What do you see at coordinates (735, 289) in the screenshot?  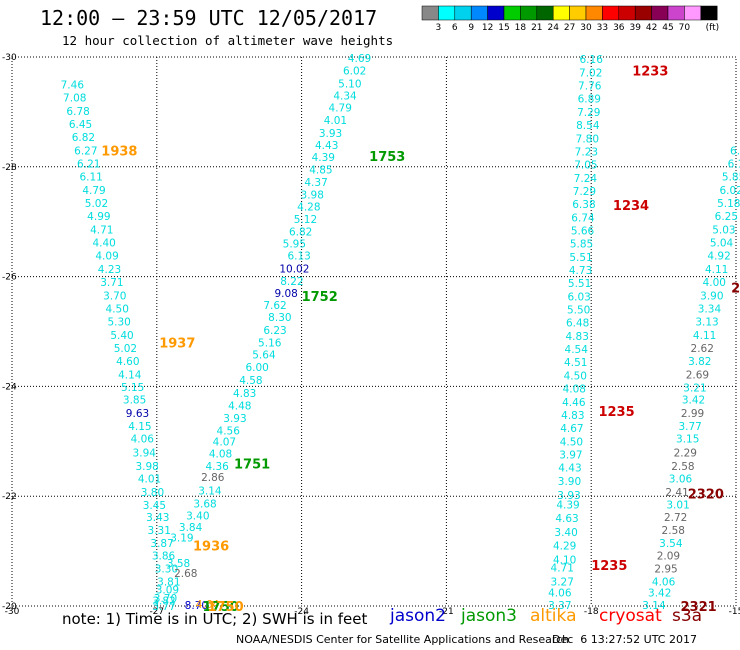 I see `pass-time-label: 23` at bounding box center [735, 289].